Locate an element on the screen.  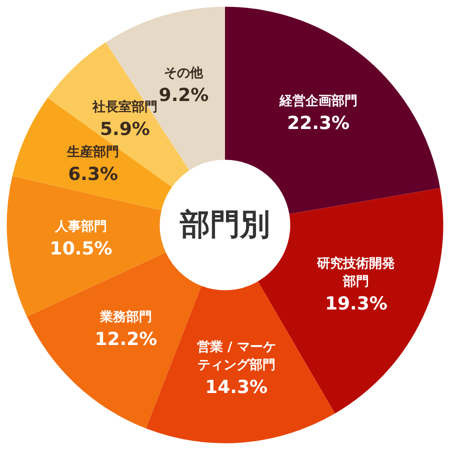
slice-label: 研究技術開発部門 is located at coordinates (356, 273).